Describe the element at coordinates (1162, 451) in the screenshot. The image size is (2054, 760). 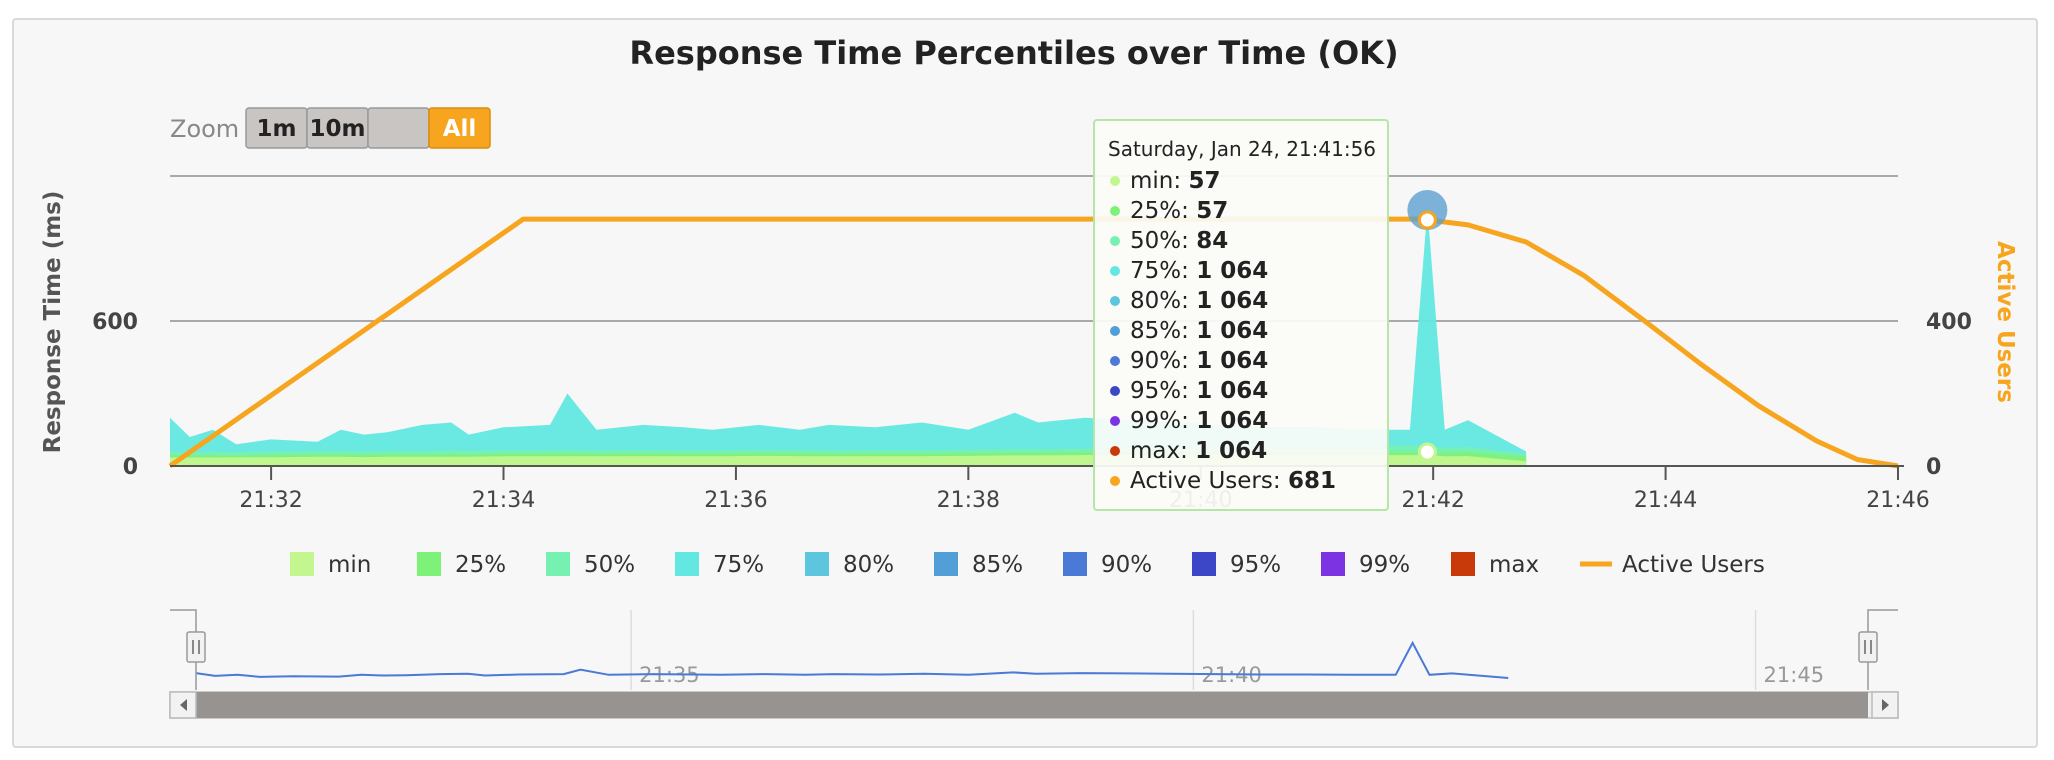
I see `tooltip-row-label: max:` at that location.